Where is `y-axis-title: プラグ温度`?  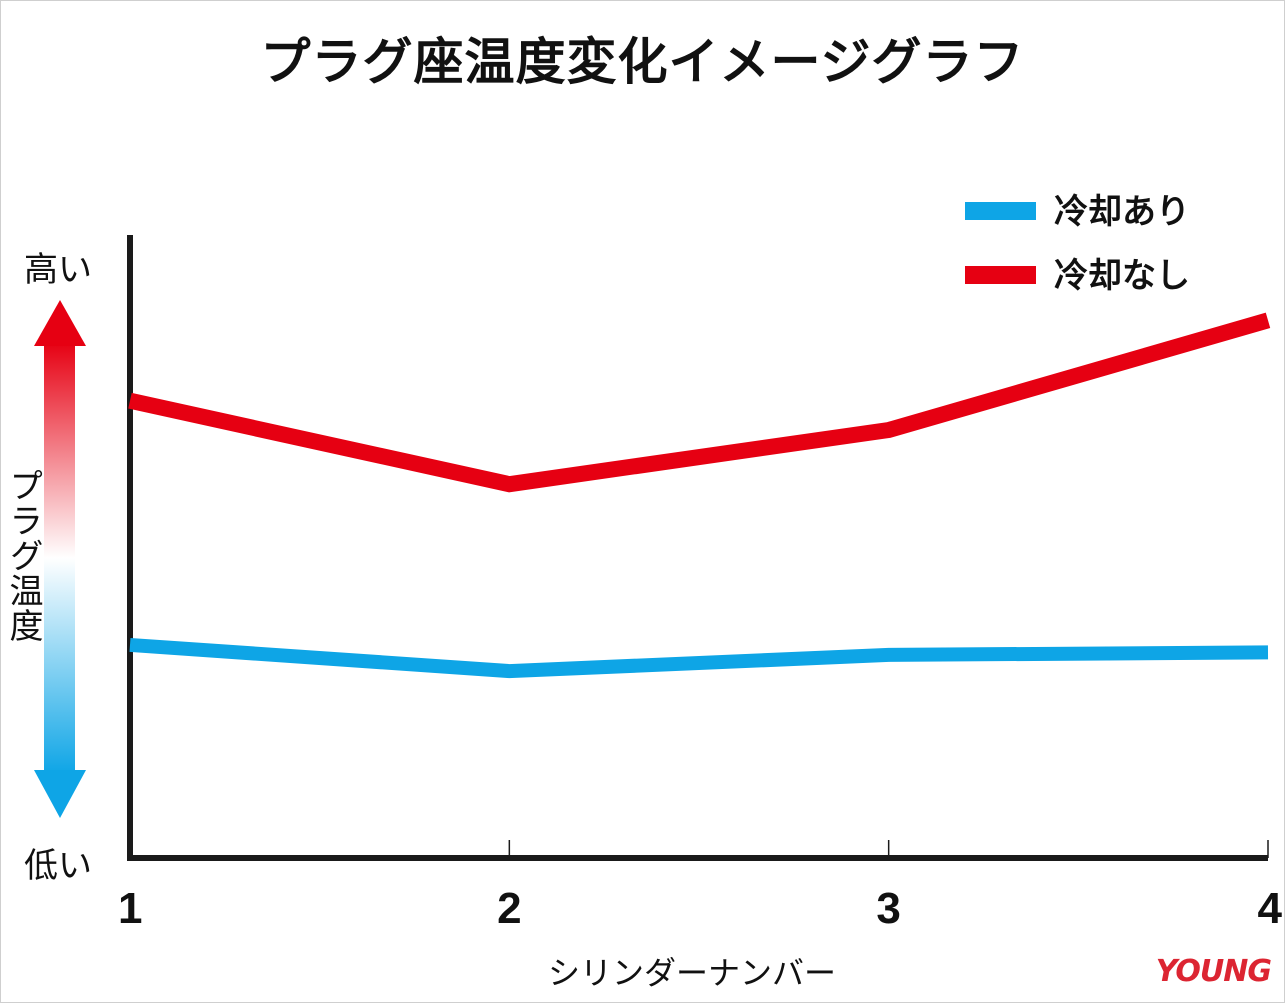
y-axis-title: プラグ温度 is located at coordinates (23, 555).